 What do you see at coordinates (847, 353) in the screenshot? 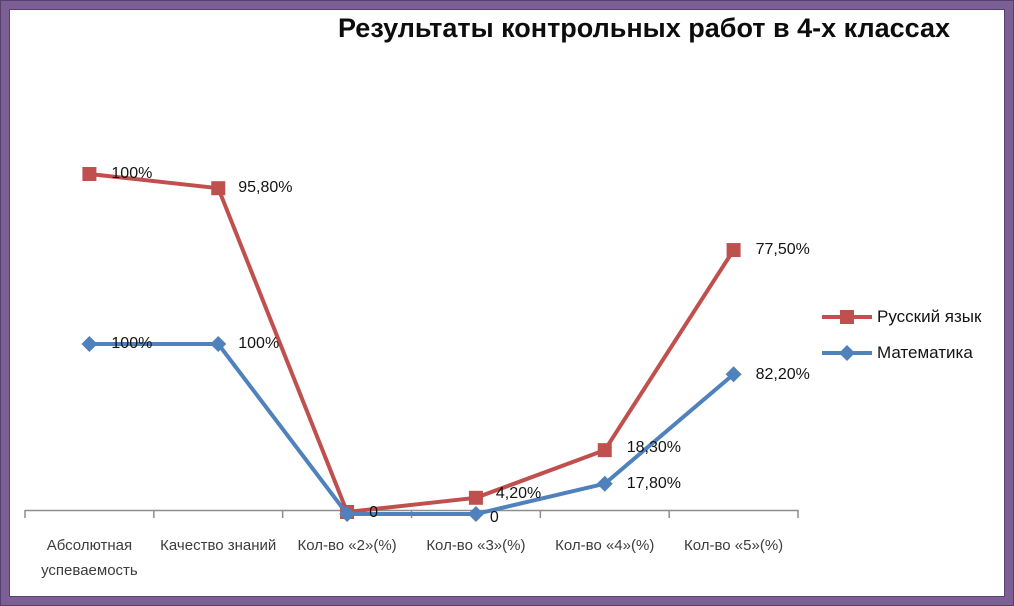
I see `legend-marker-math-icon` at bounding box center [847, 353].